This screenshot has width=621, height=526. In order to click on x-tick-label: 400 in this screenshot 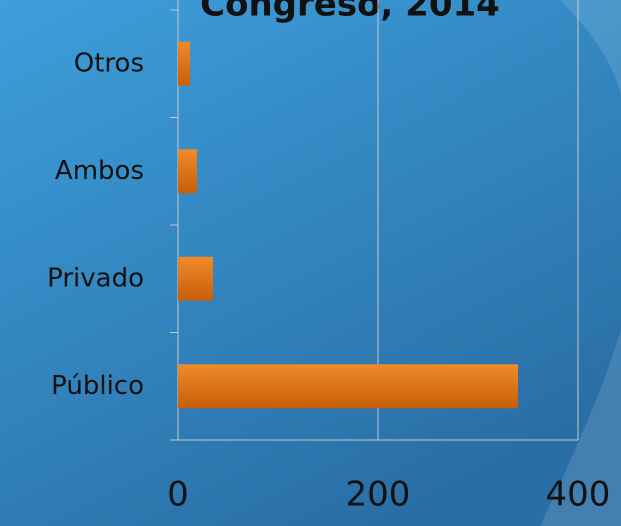, I will do `click(578, 495)`.